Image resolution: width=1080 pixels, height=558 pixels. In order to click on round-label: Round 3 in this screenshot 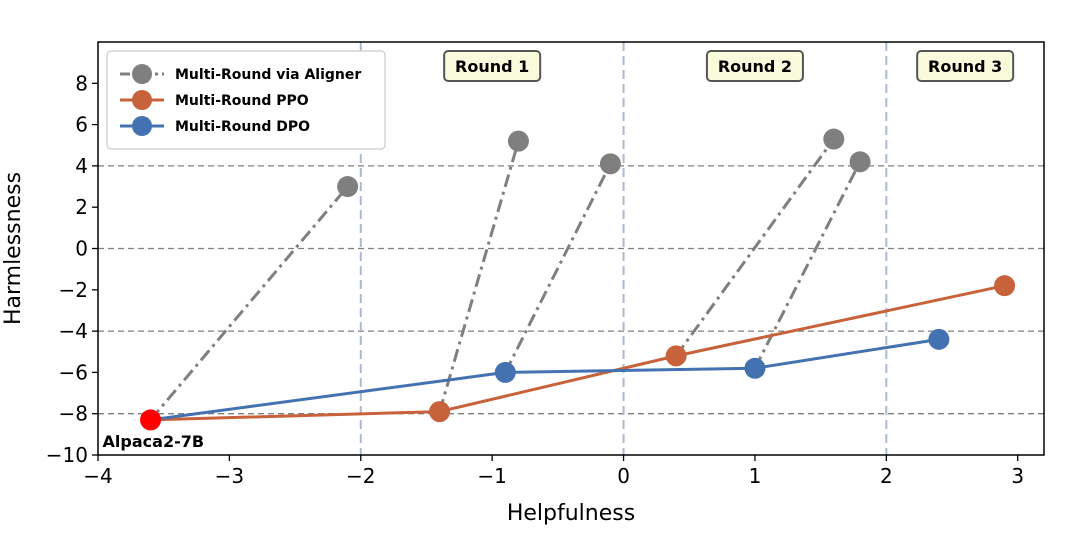, I will do `click(965, 66)`.